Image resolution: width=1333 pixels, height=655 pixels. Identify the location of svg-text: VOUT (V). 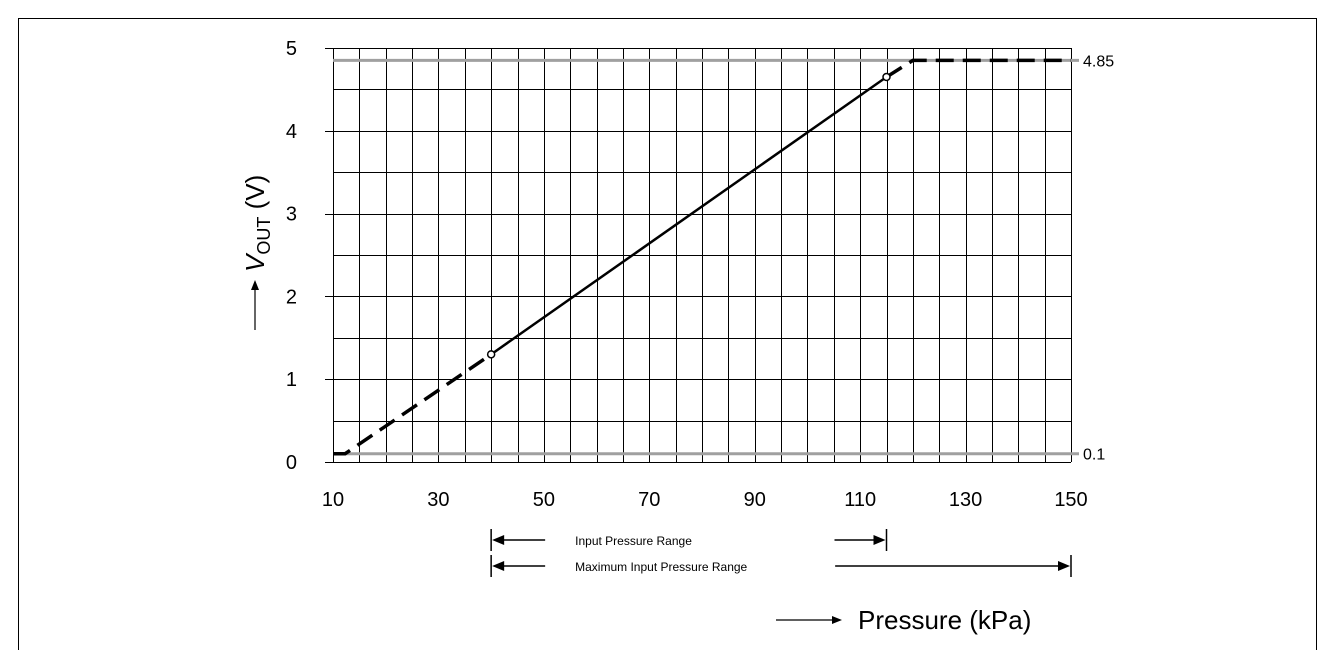
(257, 223).